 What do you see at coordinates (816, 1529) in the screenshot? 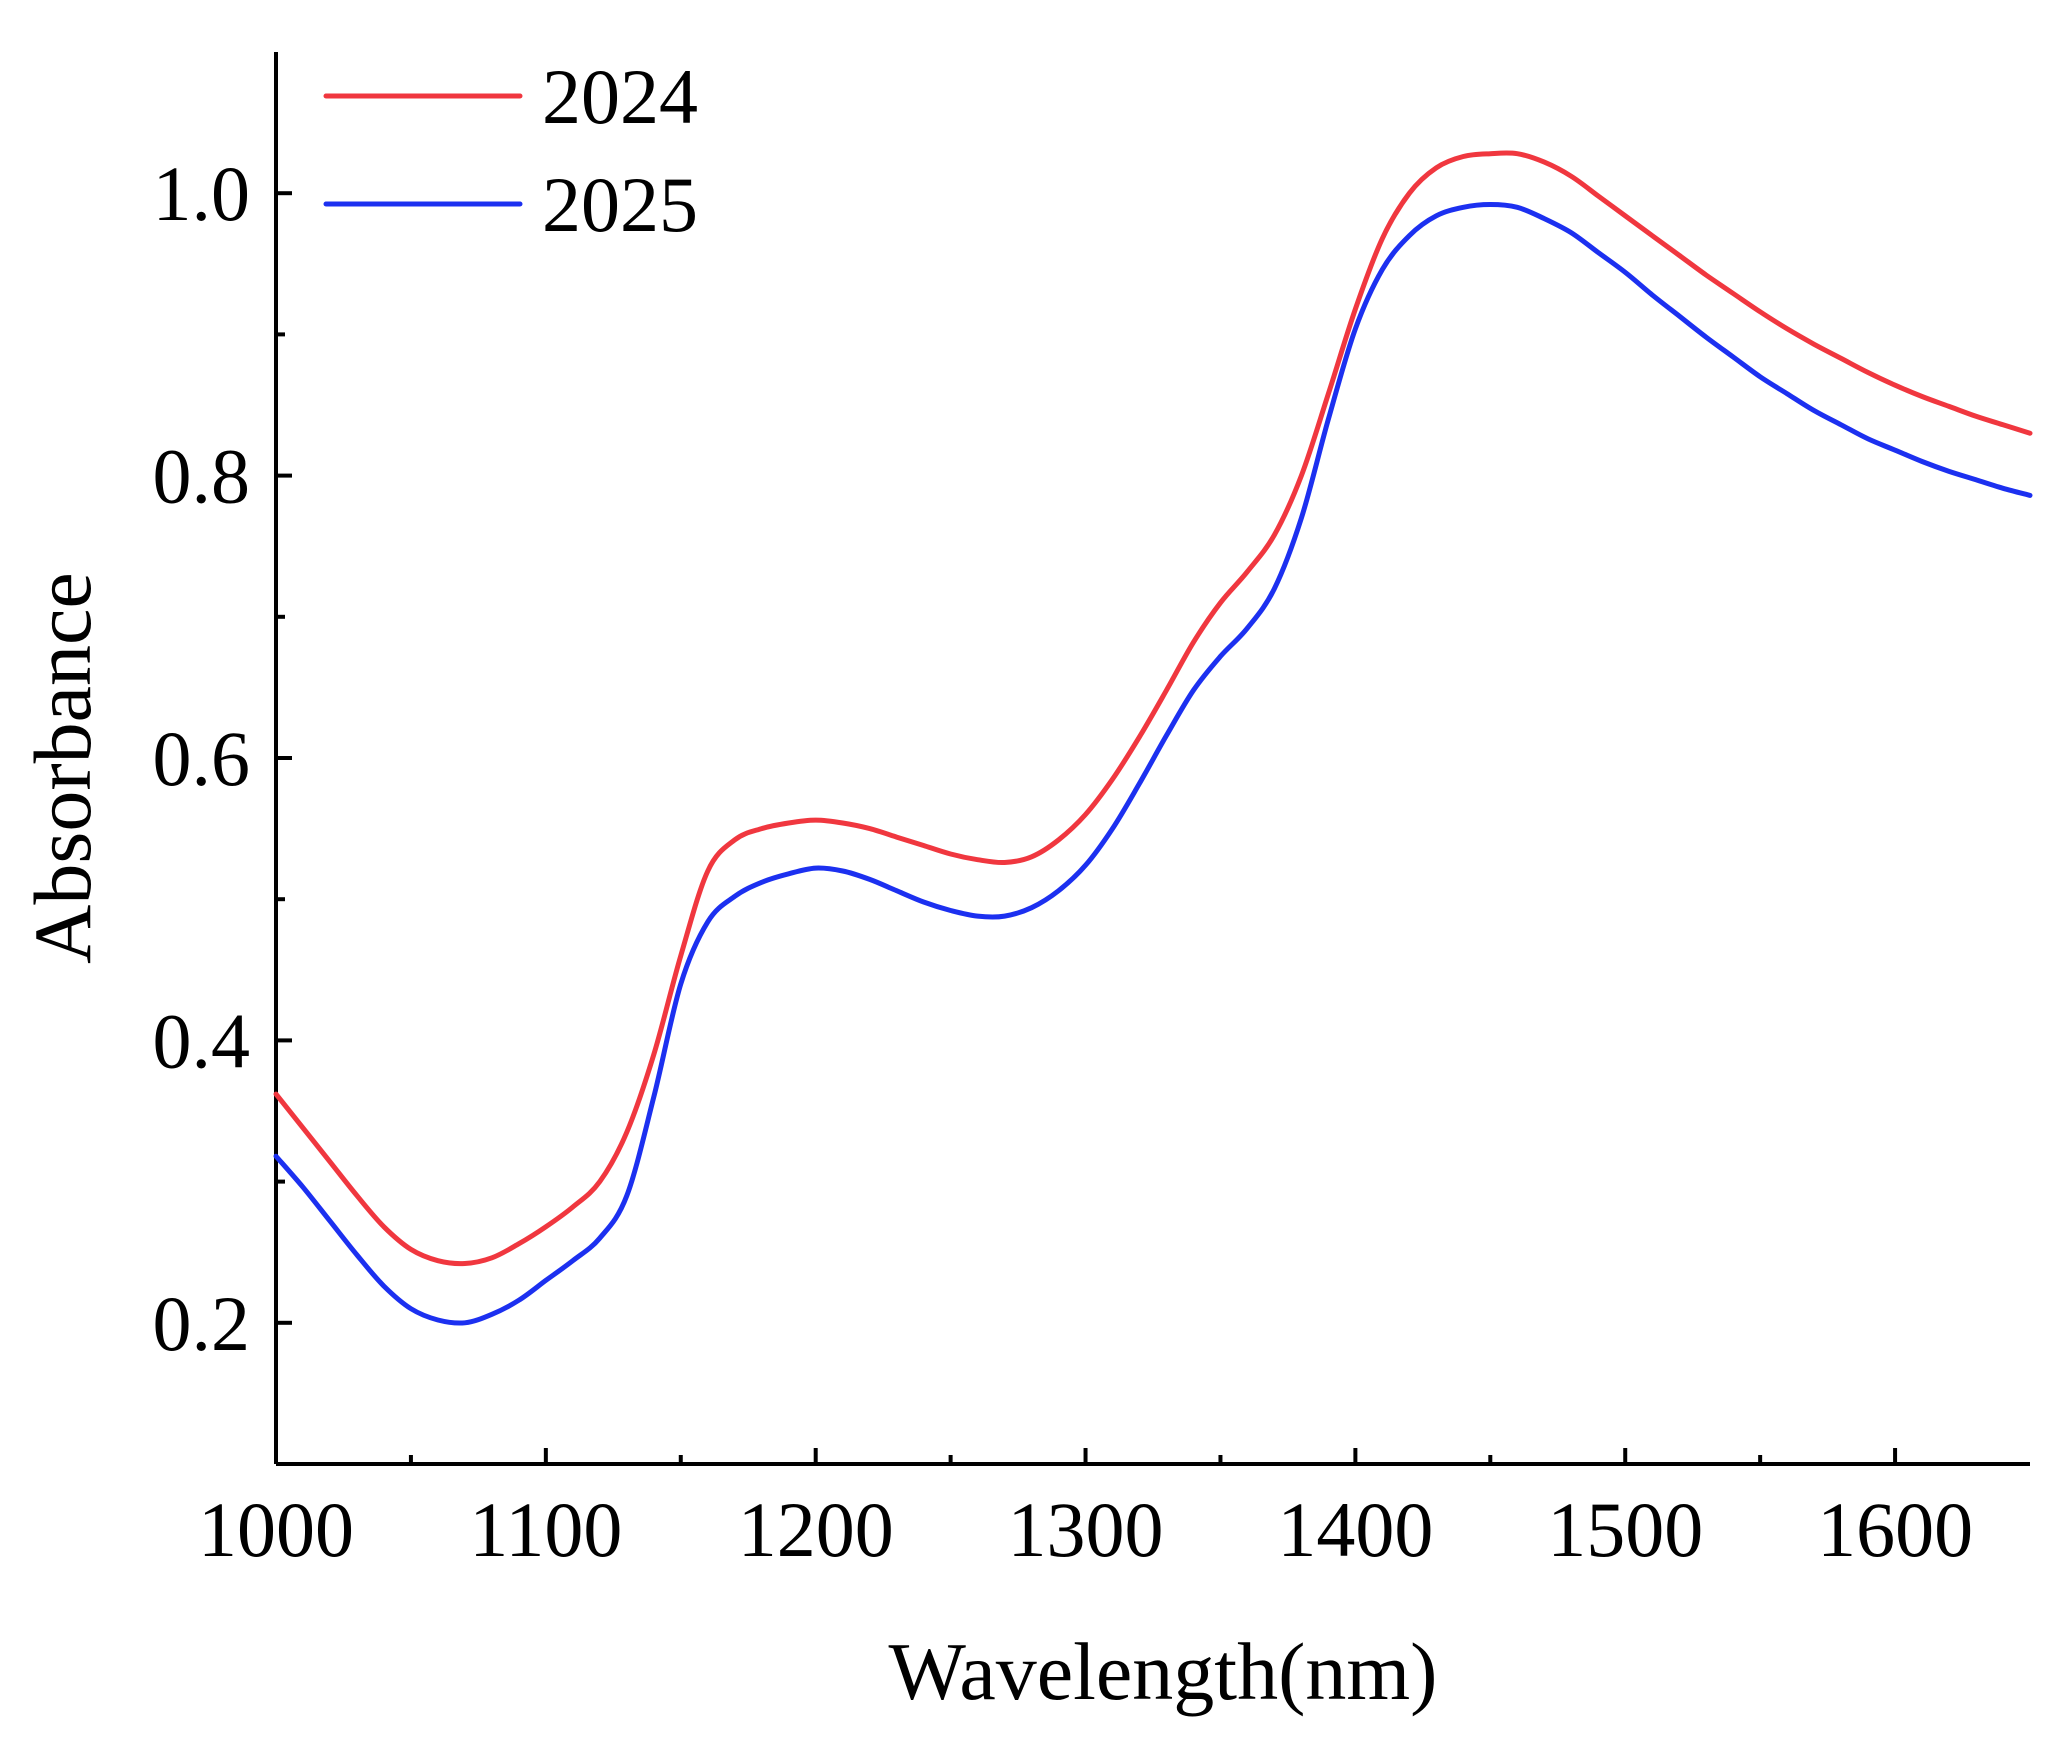
I see `x-tick-label: 1200` at bounding box center [816, 1529].